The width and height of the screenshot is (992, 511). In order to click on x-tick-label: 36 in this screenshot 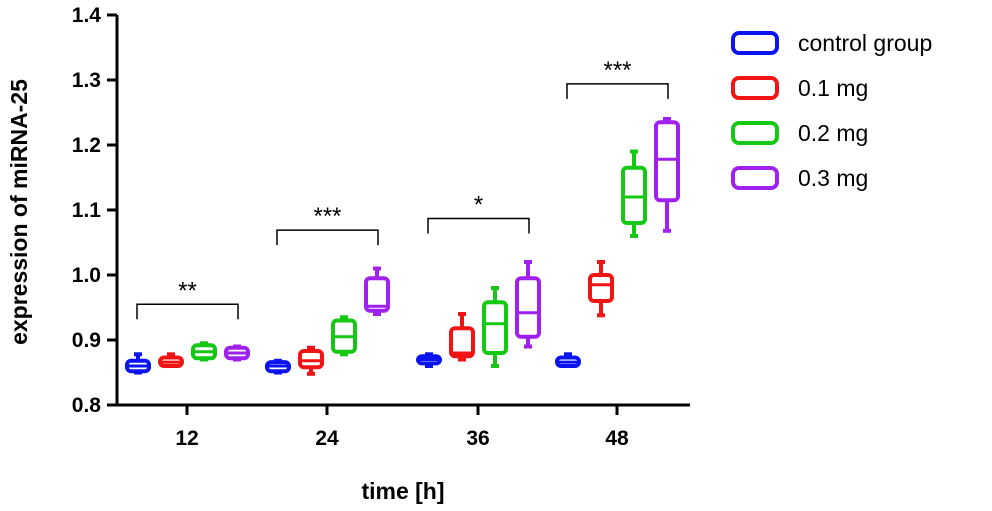, I will do `click(477, 438)`.